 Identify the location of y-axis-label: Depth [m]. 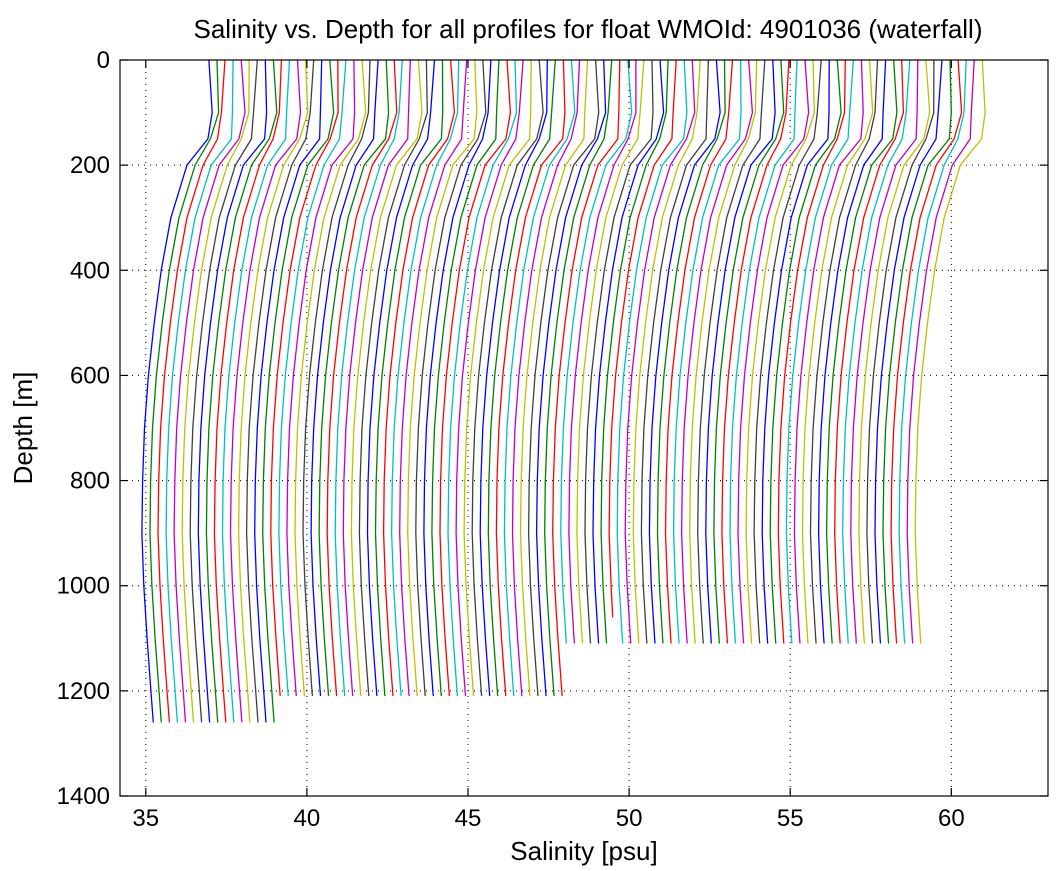
(23, 428).